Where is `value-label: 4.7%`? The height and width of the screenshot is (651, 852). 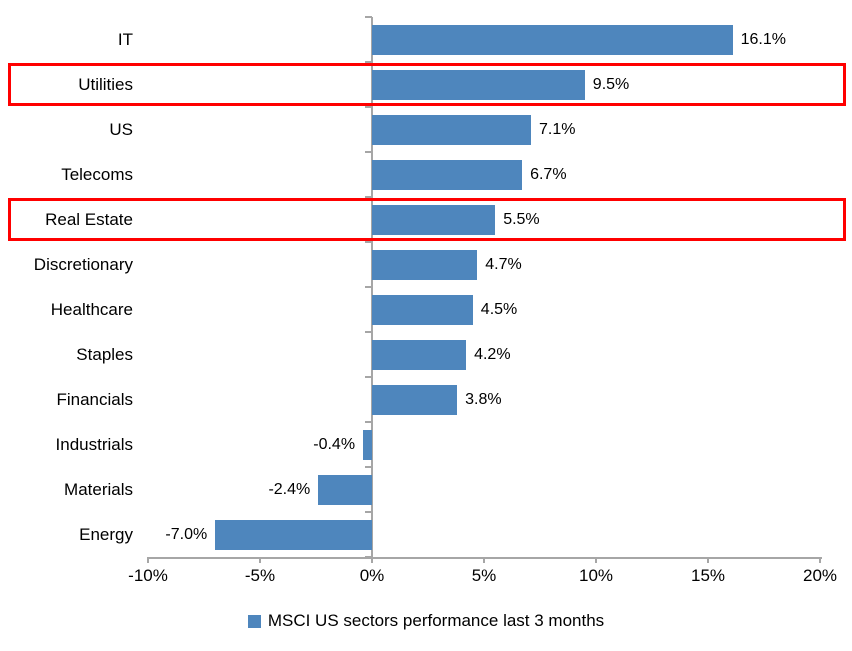
value-label: 4.7% is located at coordinates (503, 264).